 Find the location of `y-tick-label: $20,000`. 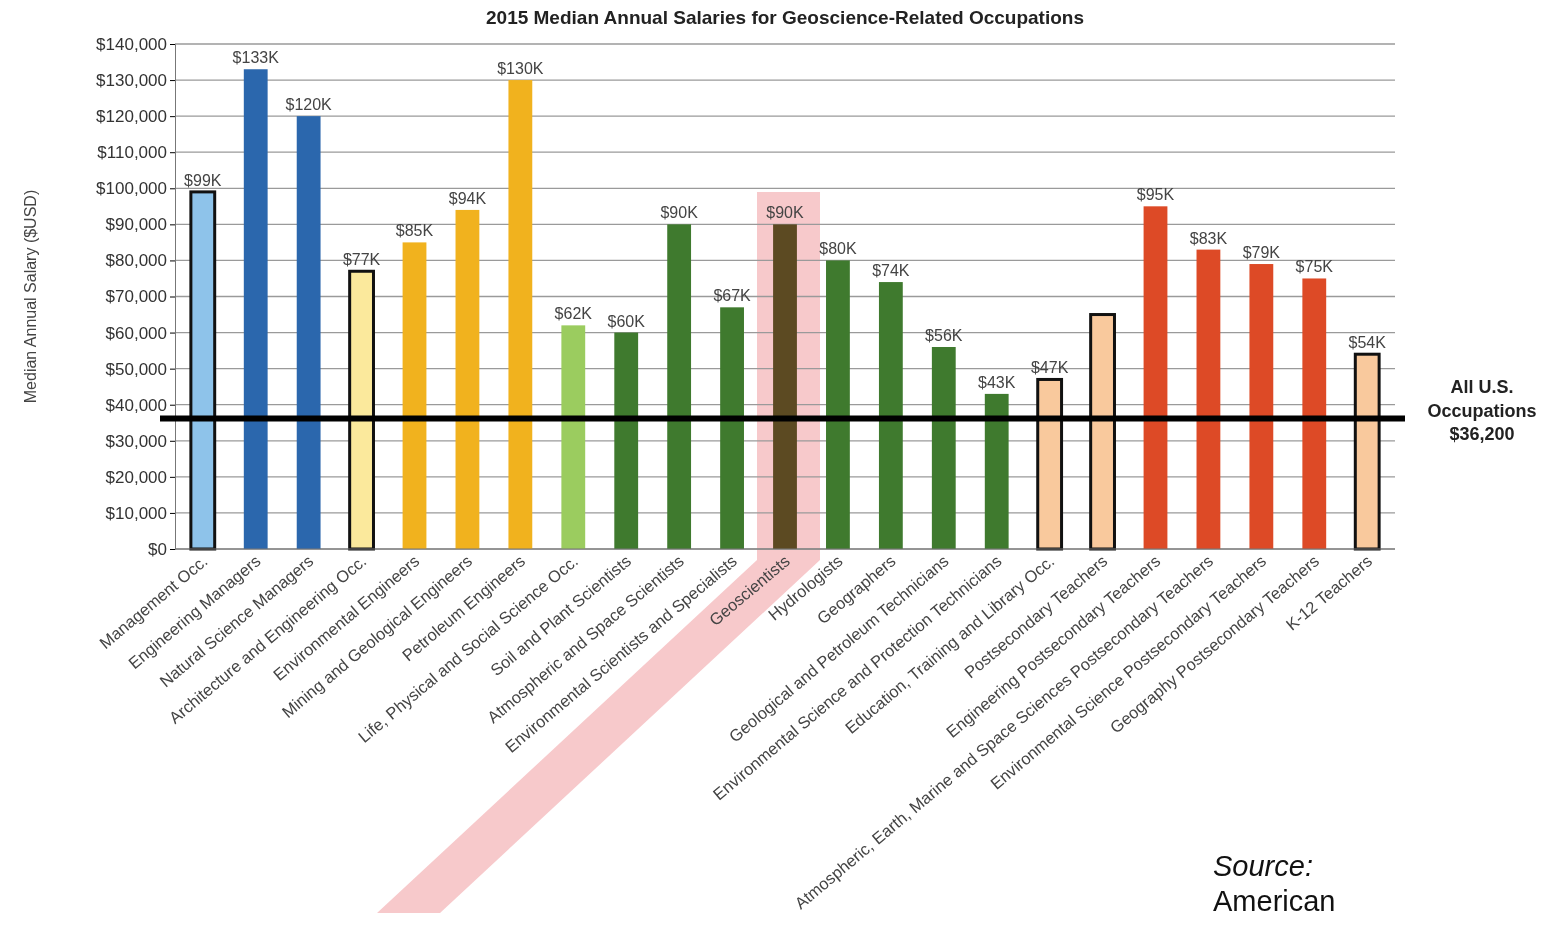

y-tick-label: $20,000 is located at coordinates (136, 477).